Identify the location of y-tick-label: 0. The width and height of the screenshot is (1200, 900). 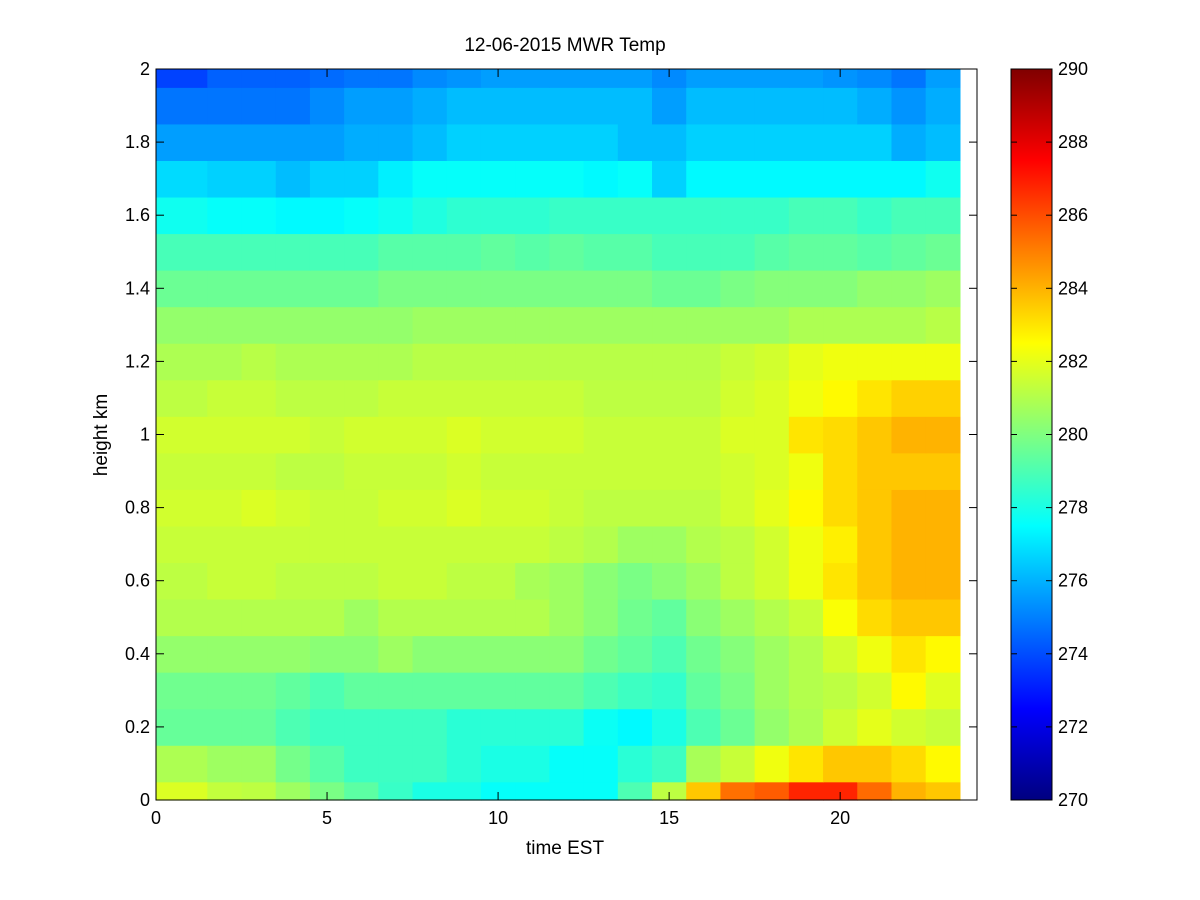
(145, 800).